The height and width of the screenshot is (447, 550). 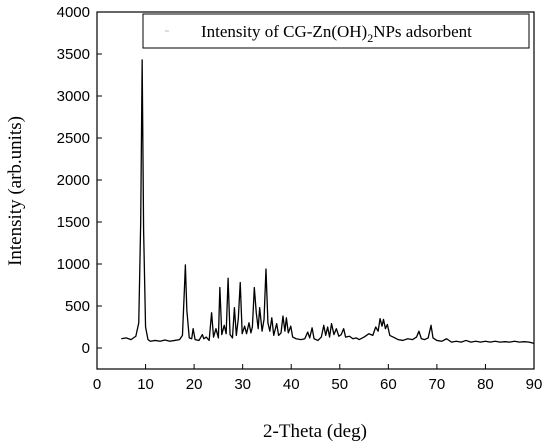 I want to click on legend-box, so click(x=336, y=31).